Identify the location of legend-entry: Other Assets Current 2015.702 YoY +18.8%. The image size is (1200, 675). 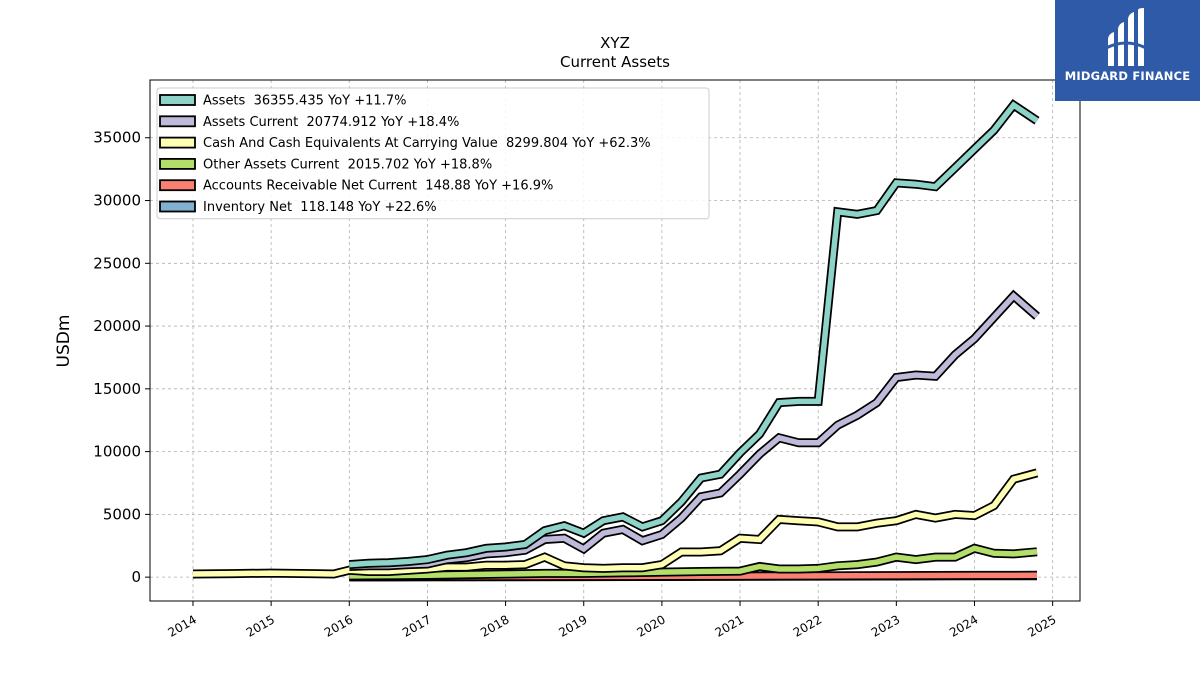
(347, 164).